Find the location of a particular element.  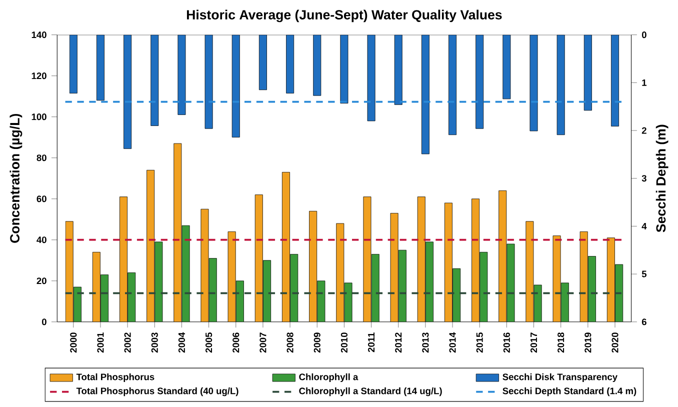

y-tick-label: 60 is located at coordinates (41, 199).